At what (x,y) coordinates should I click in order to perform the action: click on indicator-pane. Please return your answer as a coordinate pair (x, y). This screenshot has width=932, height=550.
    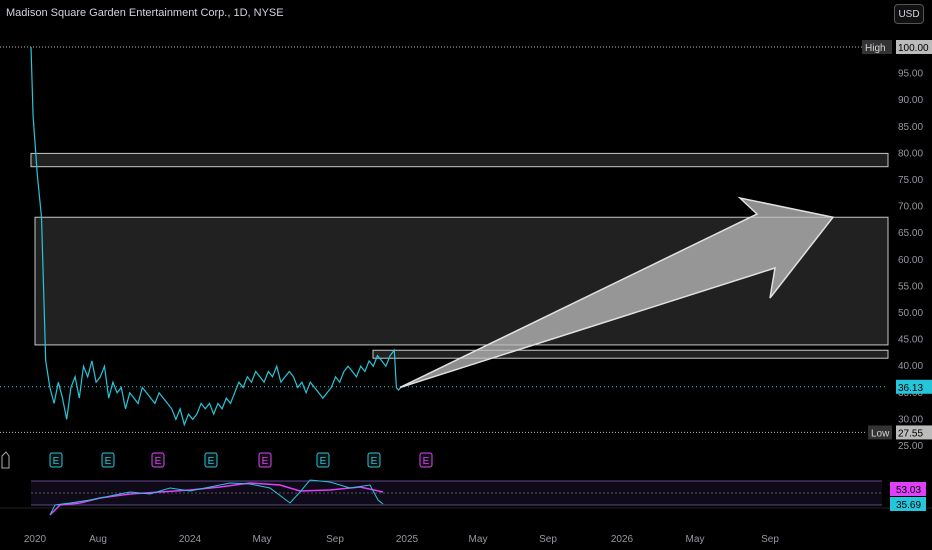
    Looking at the image, I should click on (456, 493).